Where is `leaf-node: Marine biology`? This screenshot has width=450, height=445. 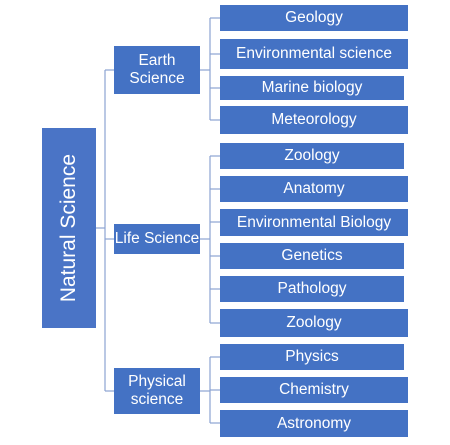 leaf-node: Marine biology is located at coordinates (312, 88).